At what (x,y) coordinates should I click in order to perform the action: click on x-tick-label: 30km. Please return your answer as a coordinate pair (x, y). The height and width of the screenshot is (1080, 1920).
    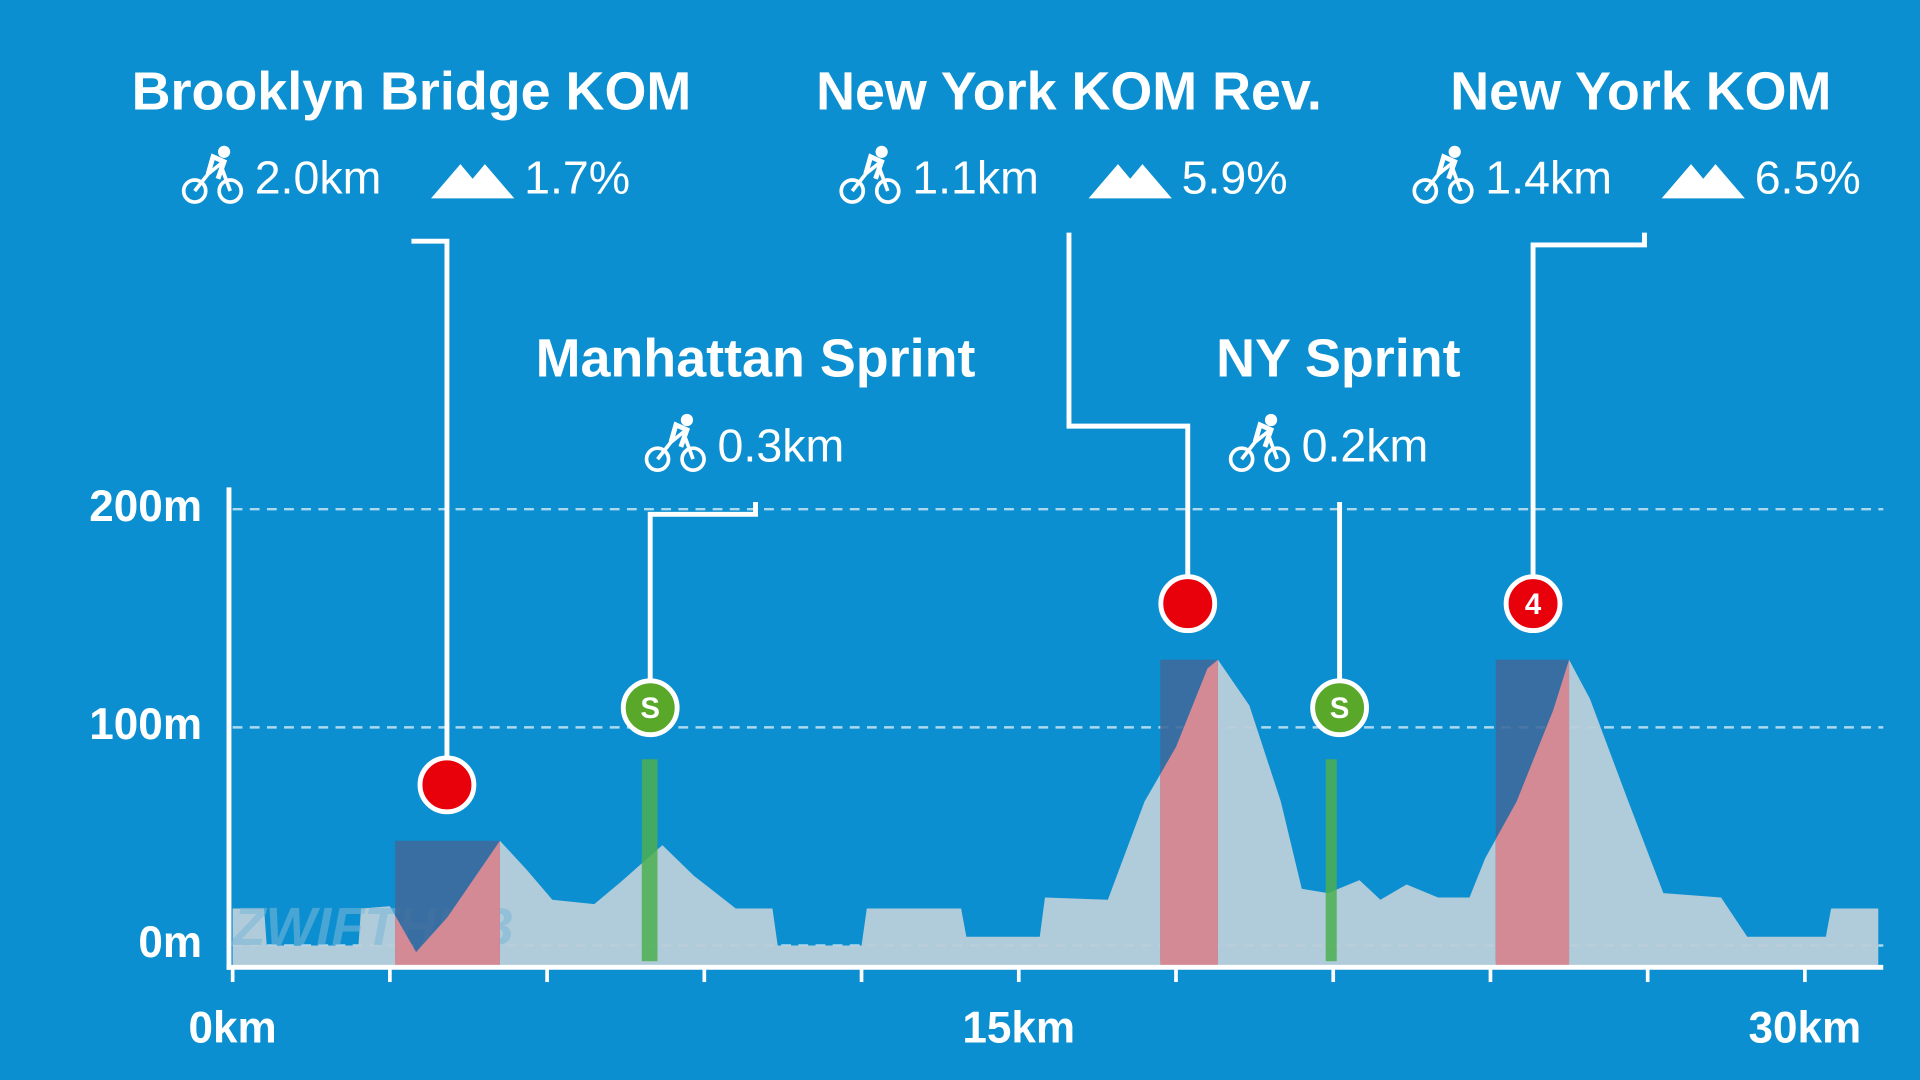
    Looking at the image, I should click on (1805, 1028).